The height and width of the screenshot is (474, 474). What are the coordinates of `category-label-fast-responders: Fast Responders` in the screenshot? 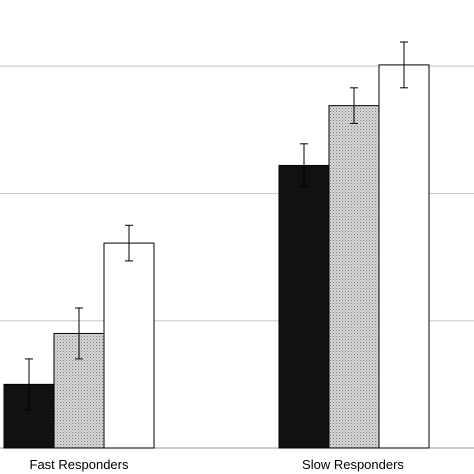 It's located at (79, 464).